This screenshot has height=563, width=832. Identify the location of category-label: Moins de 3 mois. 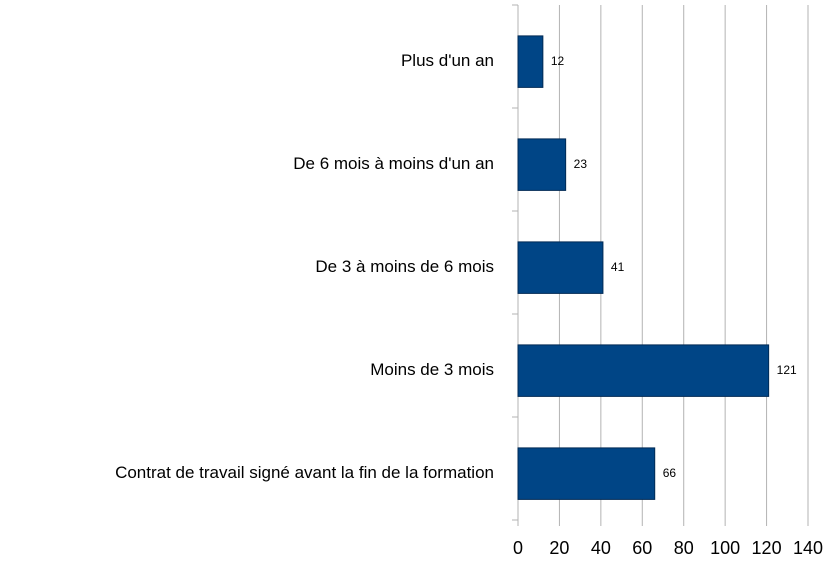
(432, 369).